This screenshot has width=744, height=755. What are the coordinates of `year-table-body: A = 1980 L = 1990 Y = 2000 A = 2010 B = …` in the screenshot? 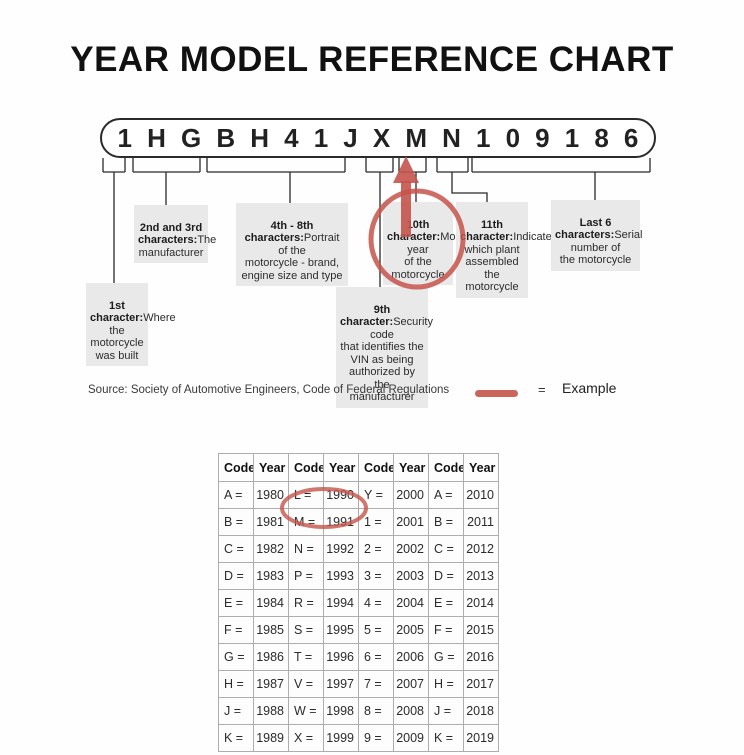 It's located at (358, 616).